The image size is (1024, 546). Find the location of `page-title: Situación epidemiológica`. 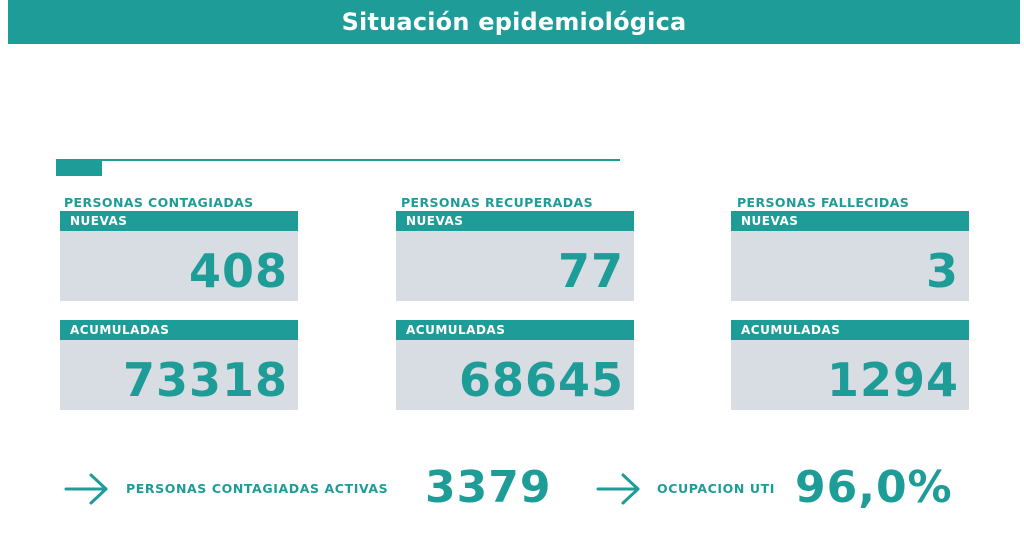

page-title: Situación epidemiológica is located at coordinates (514, 22).